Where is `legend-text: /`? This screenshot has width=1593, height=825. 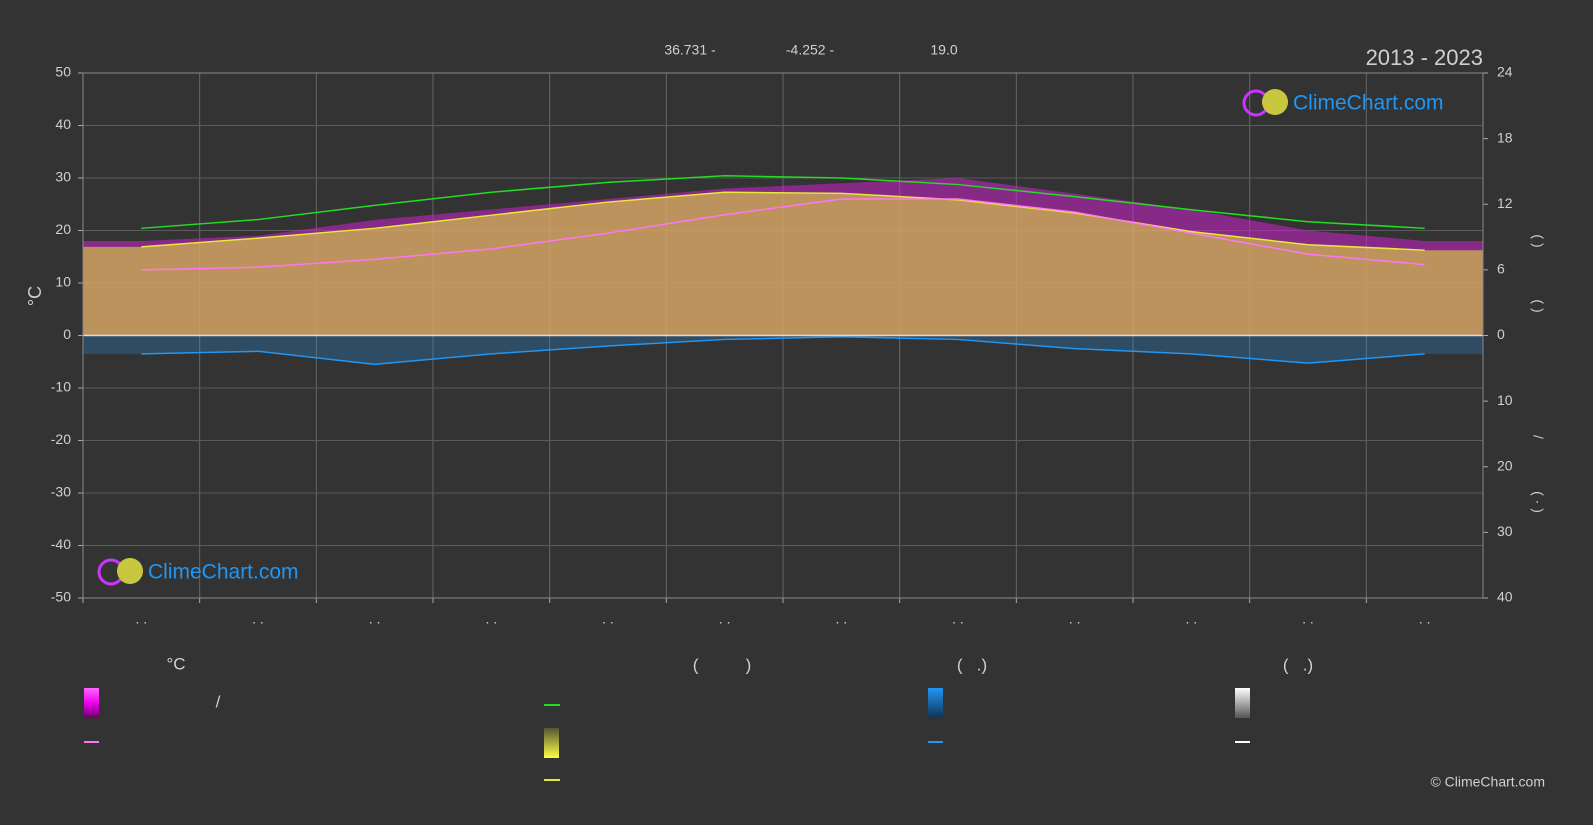 legend-text: / is located at coordinates (218, 701).